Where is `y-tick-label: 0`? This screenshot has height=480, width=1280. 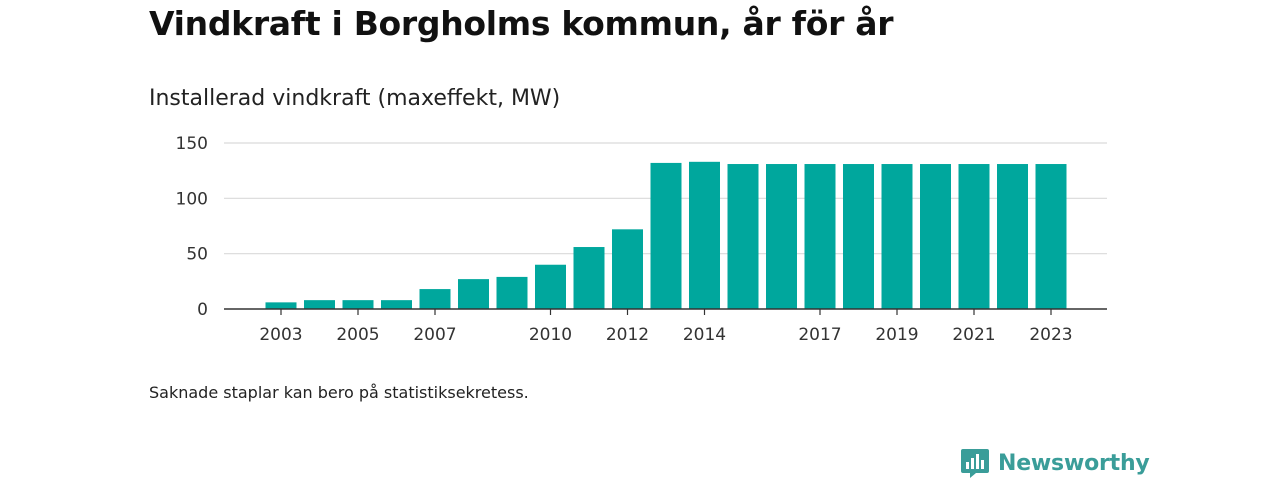 y-tick-label: 0 is located at coordinates (202, 310).